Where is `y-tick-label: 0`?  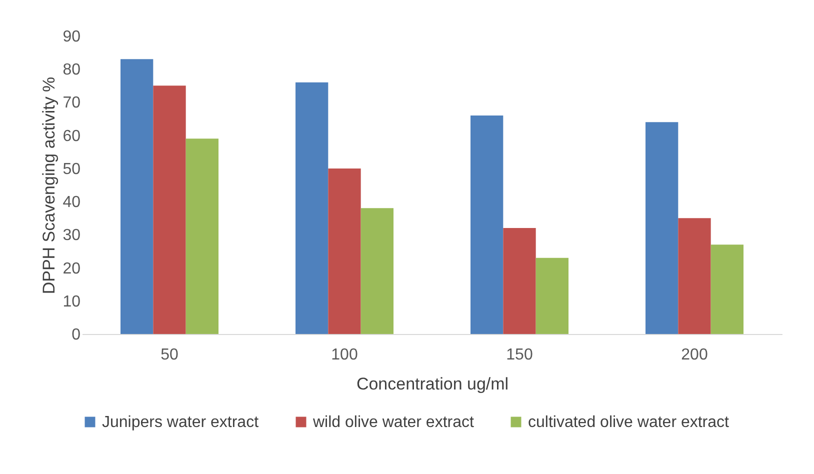 y-tick-label: 0 is located at coordinates (76, 335).